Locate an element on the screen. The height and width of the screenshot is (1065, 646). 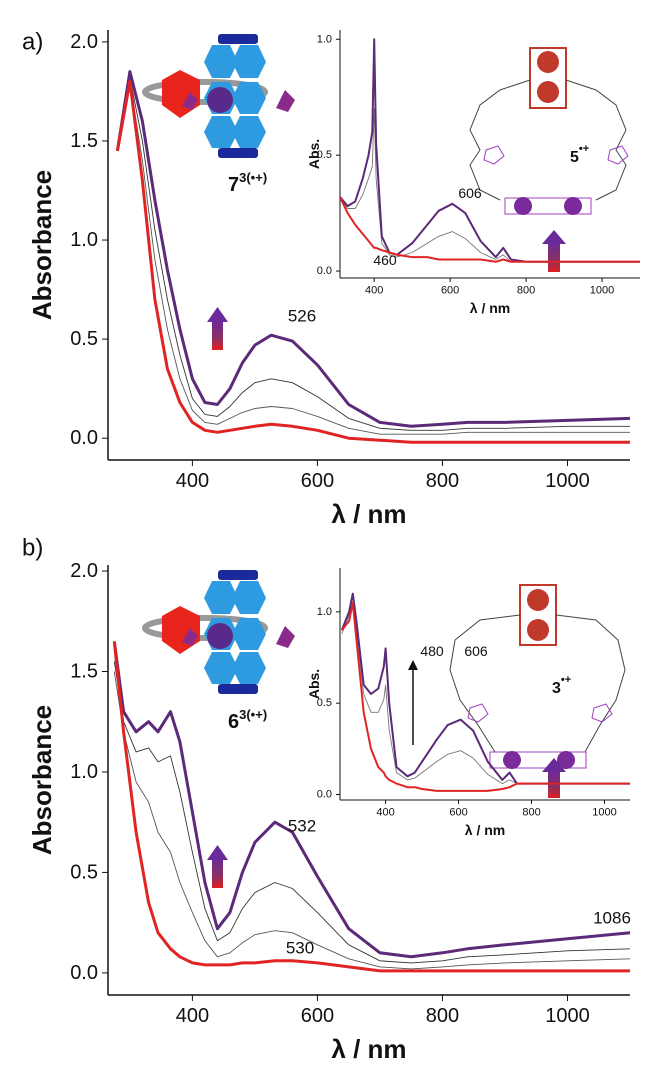
molecule-label: 63(•+) is located at coordinates (247, 720).